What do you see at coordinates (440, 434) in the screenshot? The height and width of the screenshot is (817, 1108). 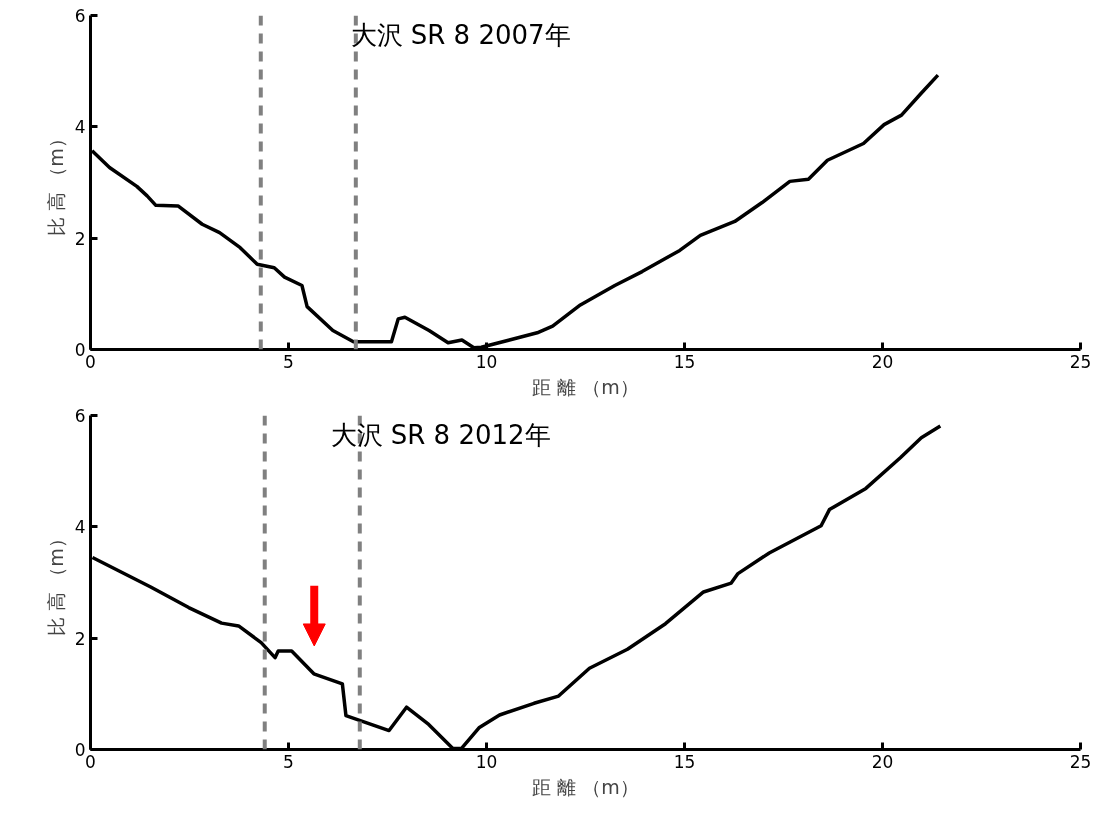 I see `chart-title: 大沢 SR 8 2012年` at bounding box center [440, 434].